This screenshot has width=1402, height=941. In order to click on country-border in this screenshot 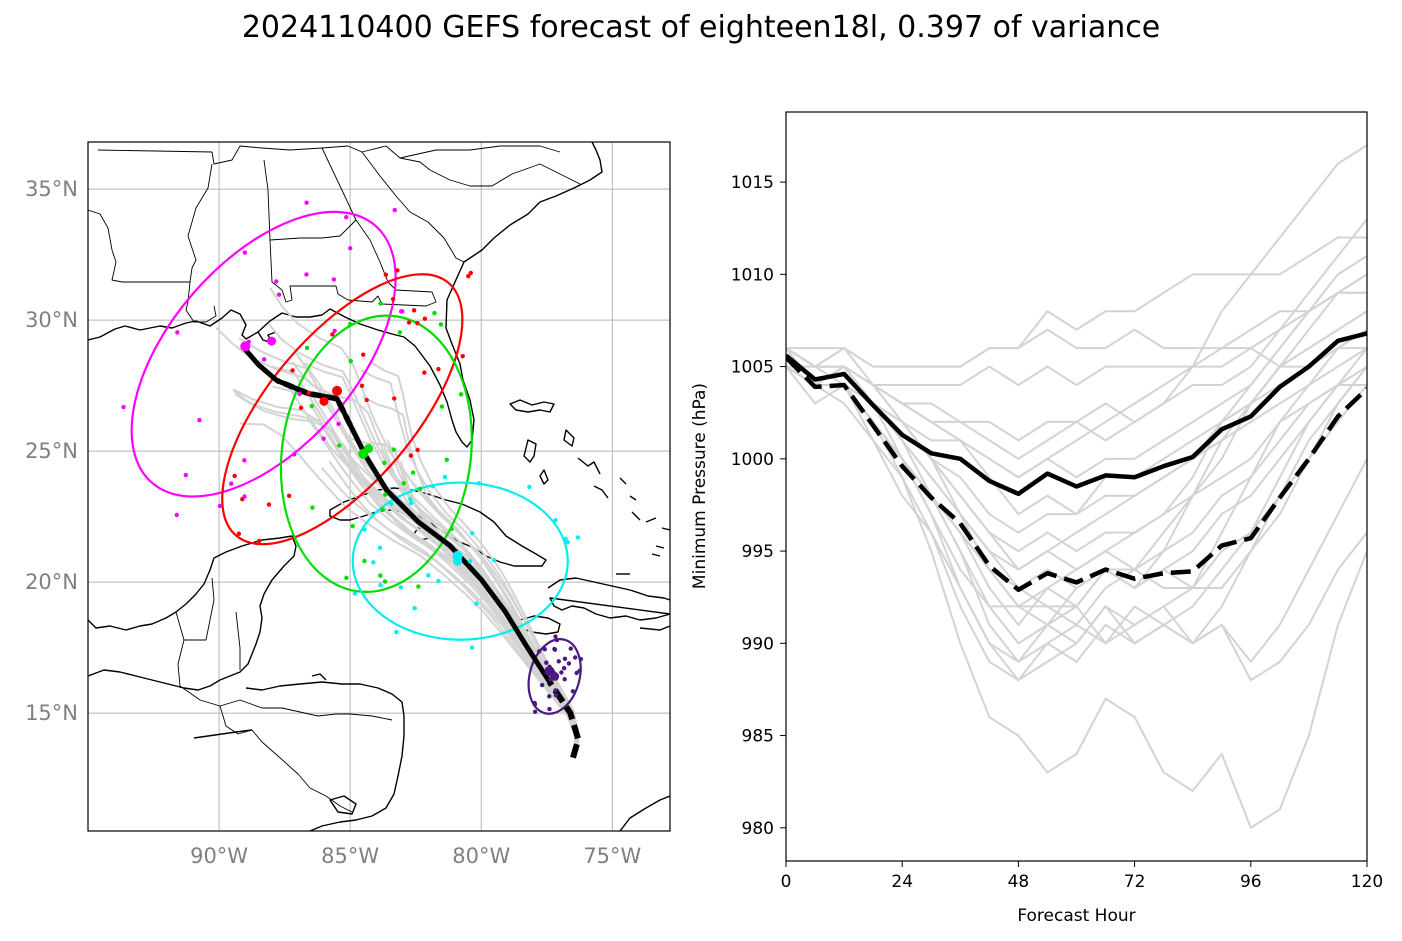, I will do `click(238, 640)`.